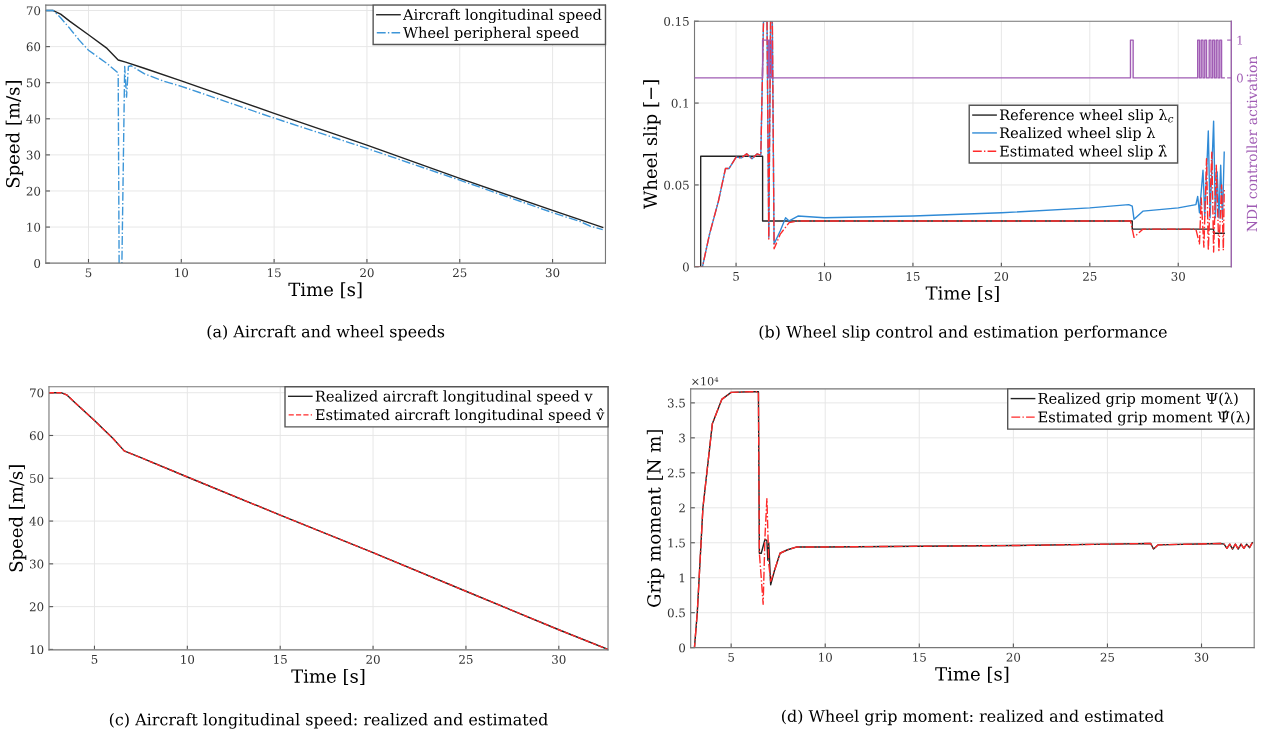 The height and width of the screenshot is (731, 1272). Describe the element at coordinates (679, 103) in the screenshot. I see `y-tick-label: 0.1` at that location.